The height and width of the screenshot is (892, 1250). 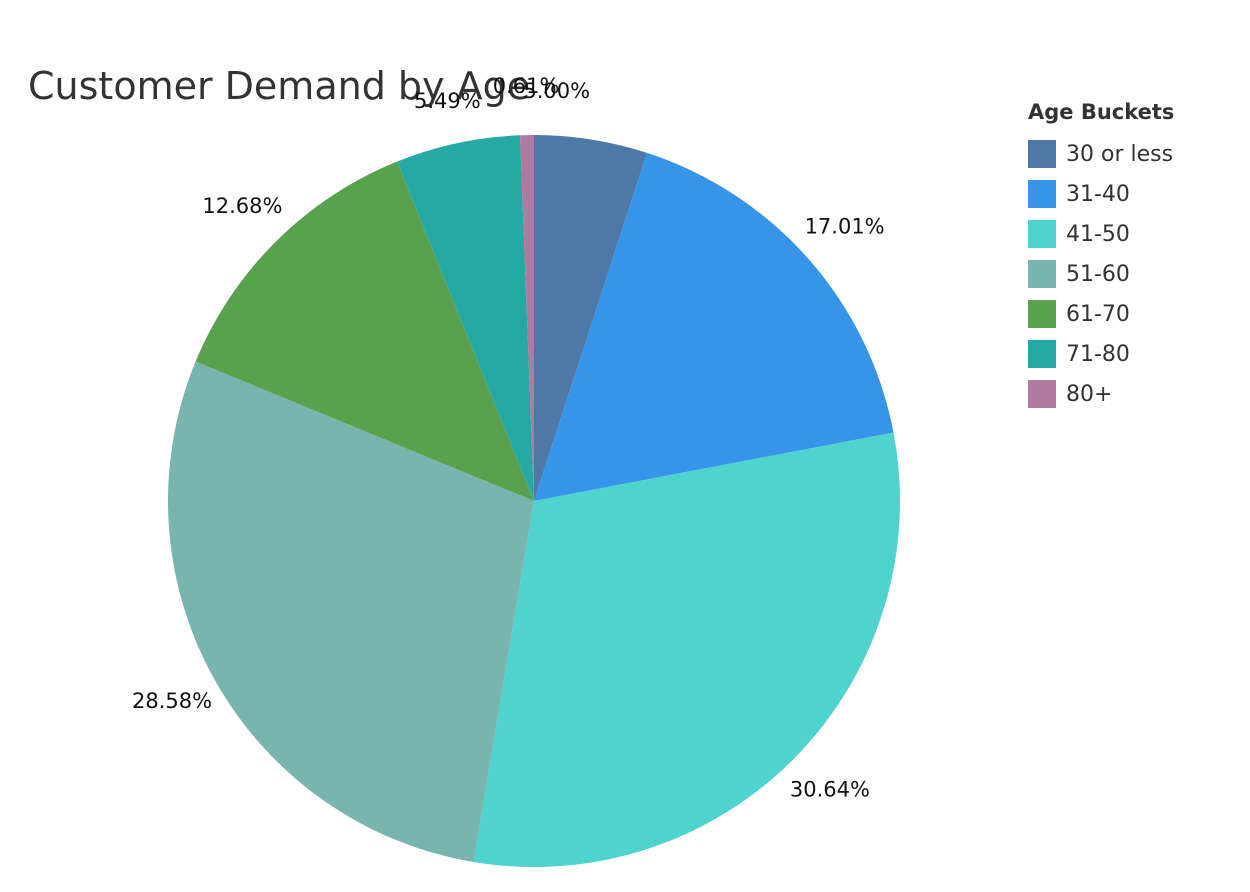 I want to click on legend-item: 71-80, so click(x=1101, y=354).